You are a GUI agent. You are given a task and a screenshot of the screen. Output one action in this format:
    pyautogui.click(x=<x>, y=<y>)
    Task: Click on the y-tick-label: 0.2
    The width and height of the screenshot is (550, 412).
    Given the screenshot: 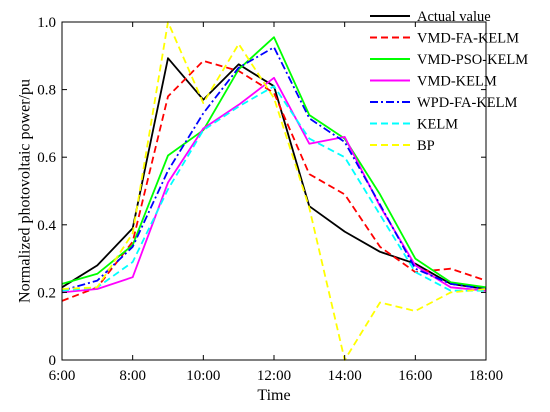 What is the action you would take?
    pyautogui.click(x=46, y=293)
    